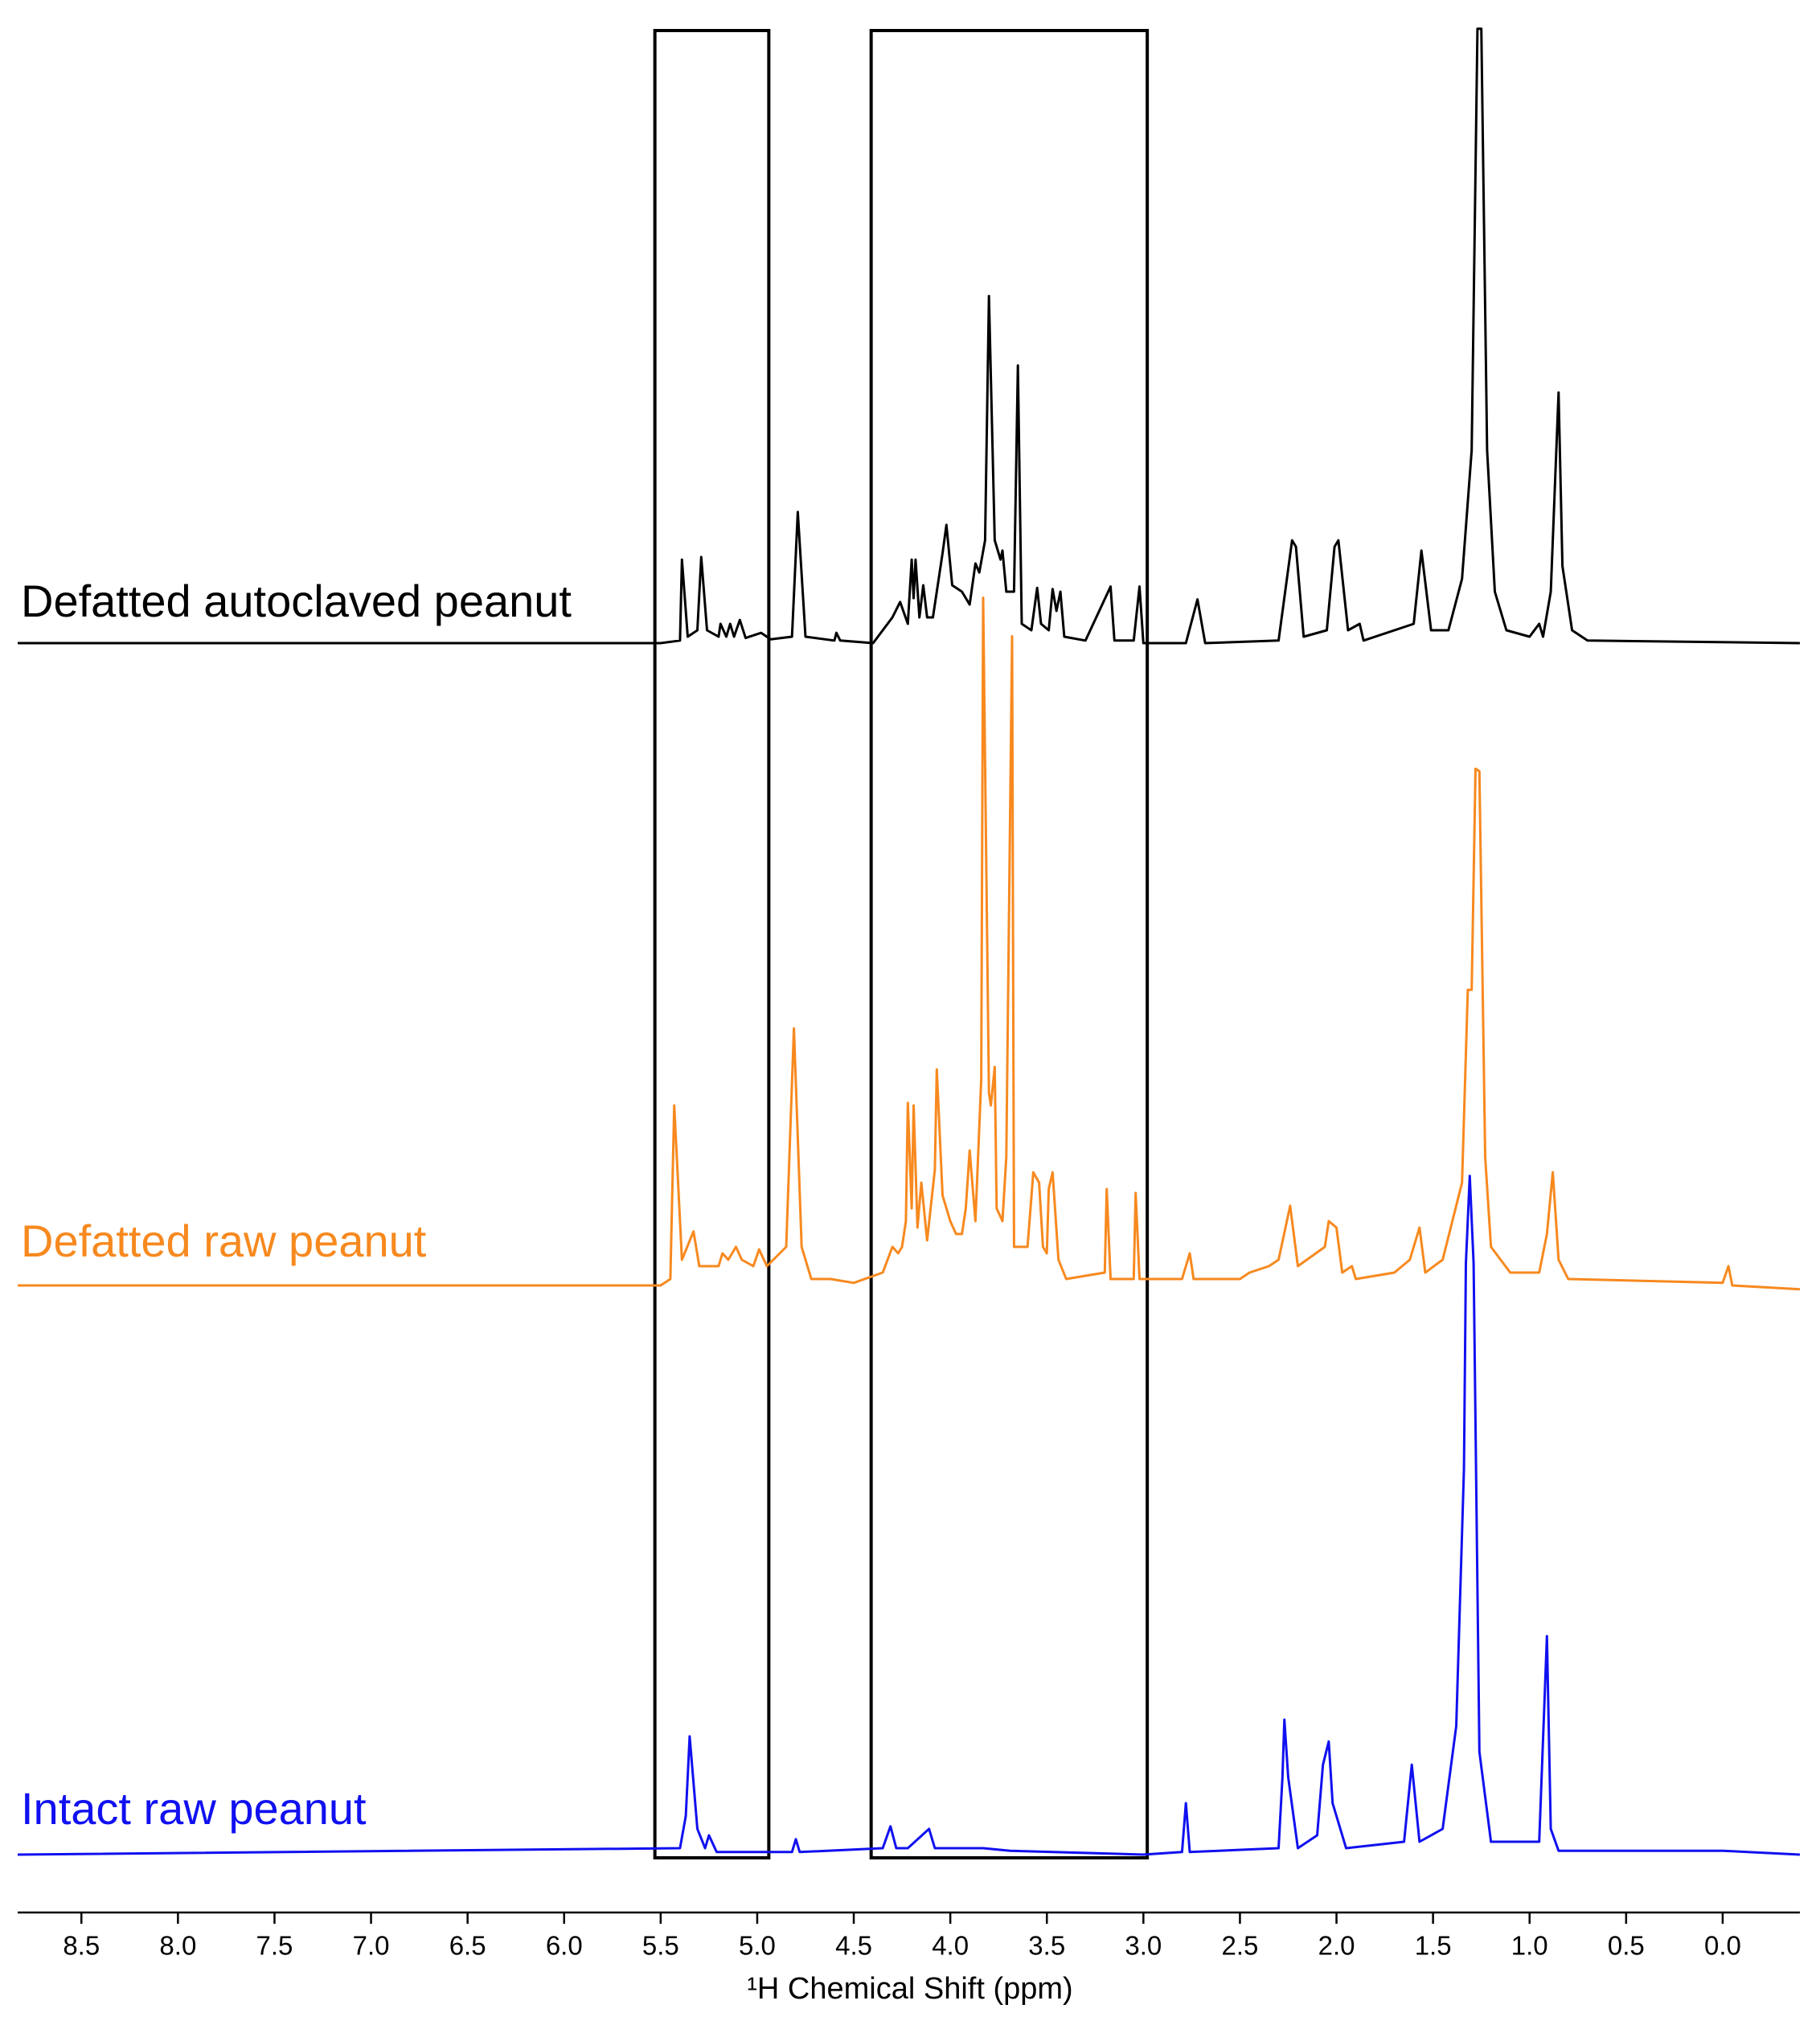  What do you see at coordinates (1723, 1946) in the screenshot?
I see `x-tick-label: 0.0` at bounding box center [1723, 1946].